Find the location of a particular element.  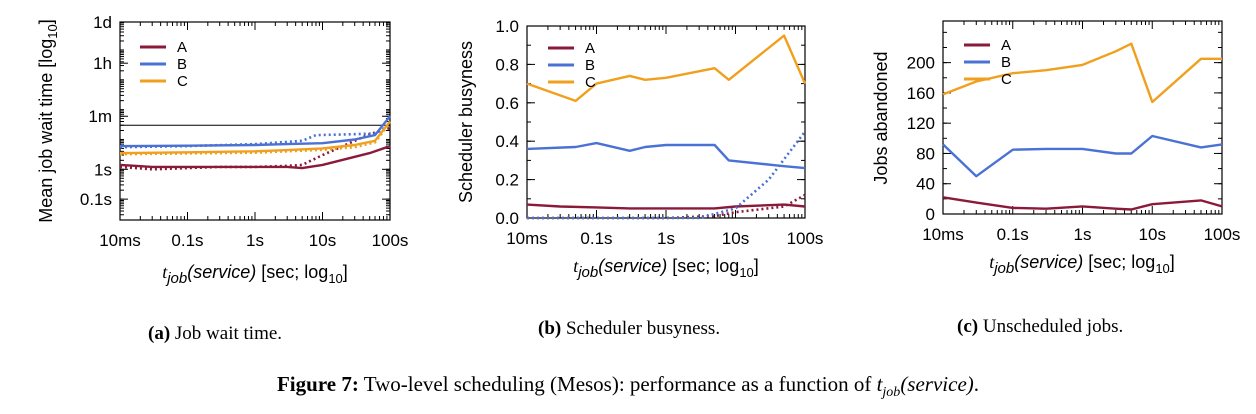

y-axis-label: Scheduler busyness is located at coordinates (466, 122).